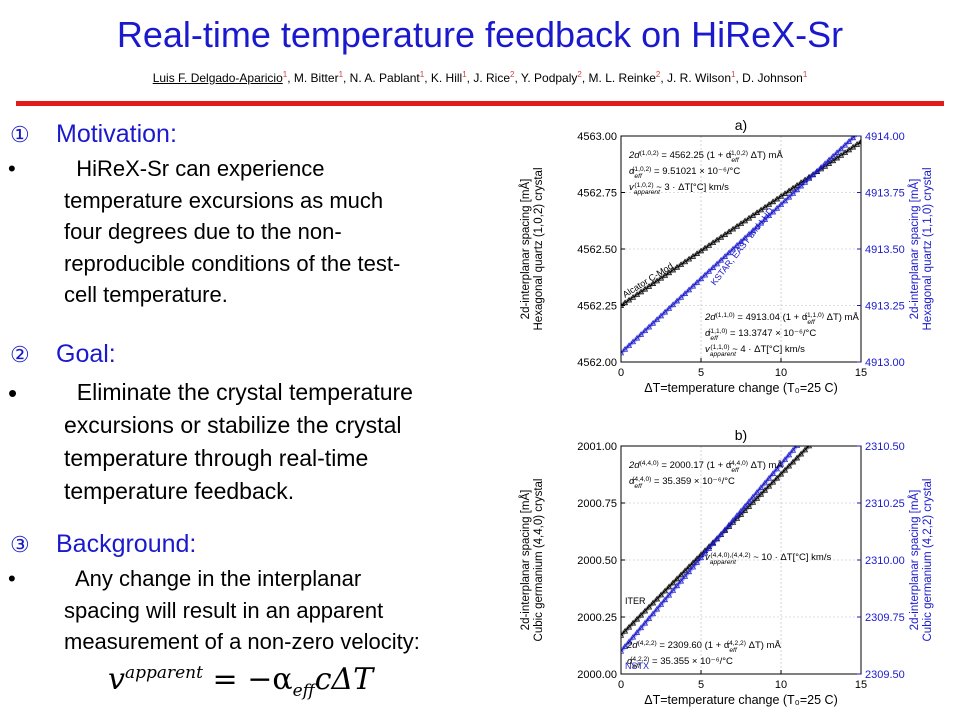 The image size is (960, 720). What do you see at coordinates (548, 77) in the screenshot?
I see `author: , Y. Podpaly2` at bounding box center [548, 77].